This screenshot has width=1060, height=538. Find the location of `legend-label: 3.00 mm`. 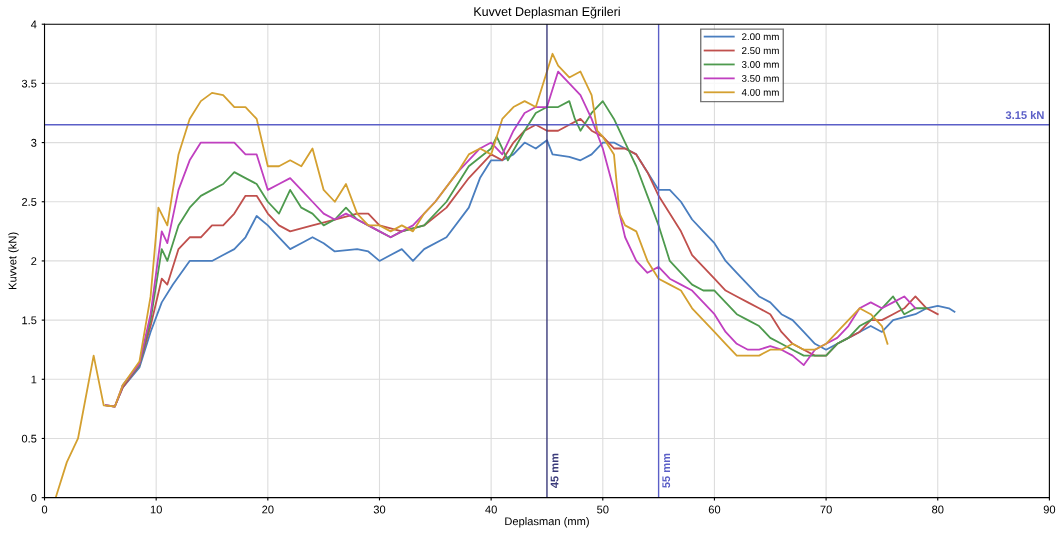

legend-label: 3.00 mm is located at coordinates (760, 64).